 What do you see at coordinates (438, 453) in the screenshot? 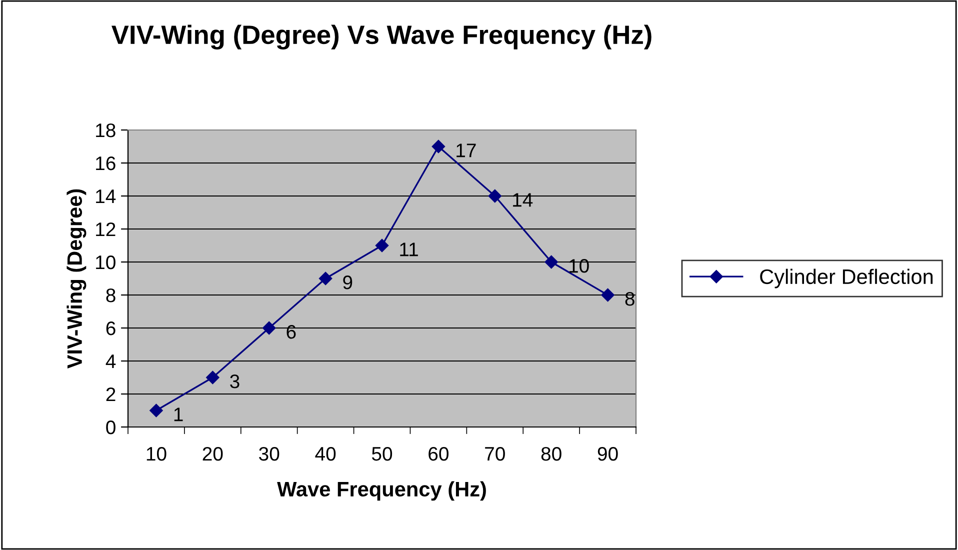
I see `x-tick-label: 60` at bounding box center [438, 453].